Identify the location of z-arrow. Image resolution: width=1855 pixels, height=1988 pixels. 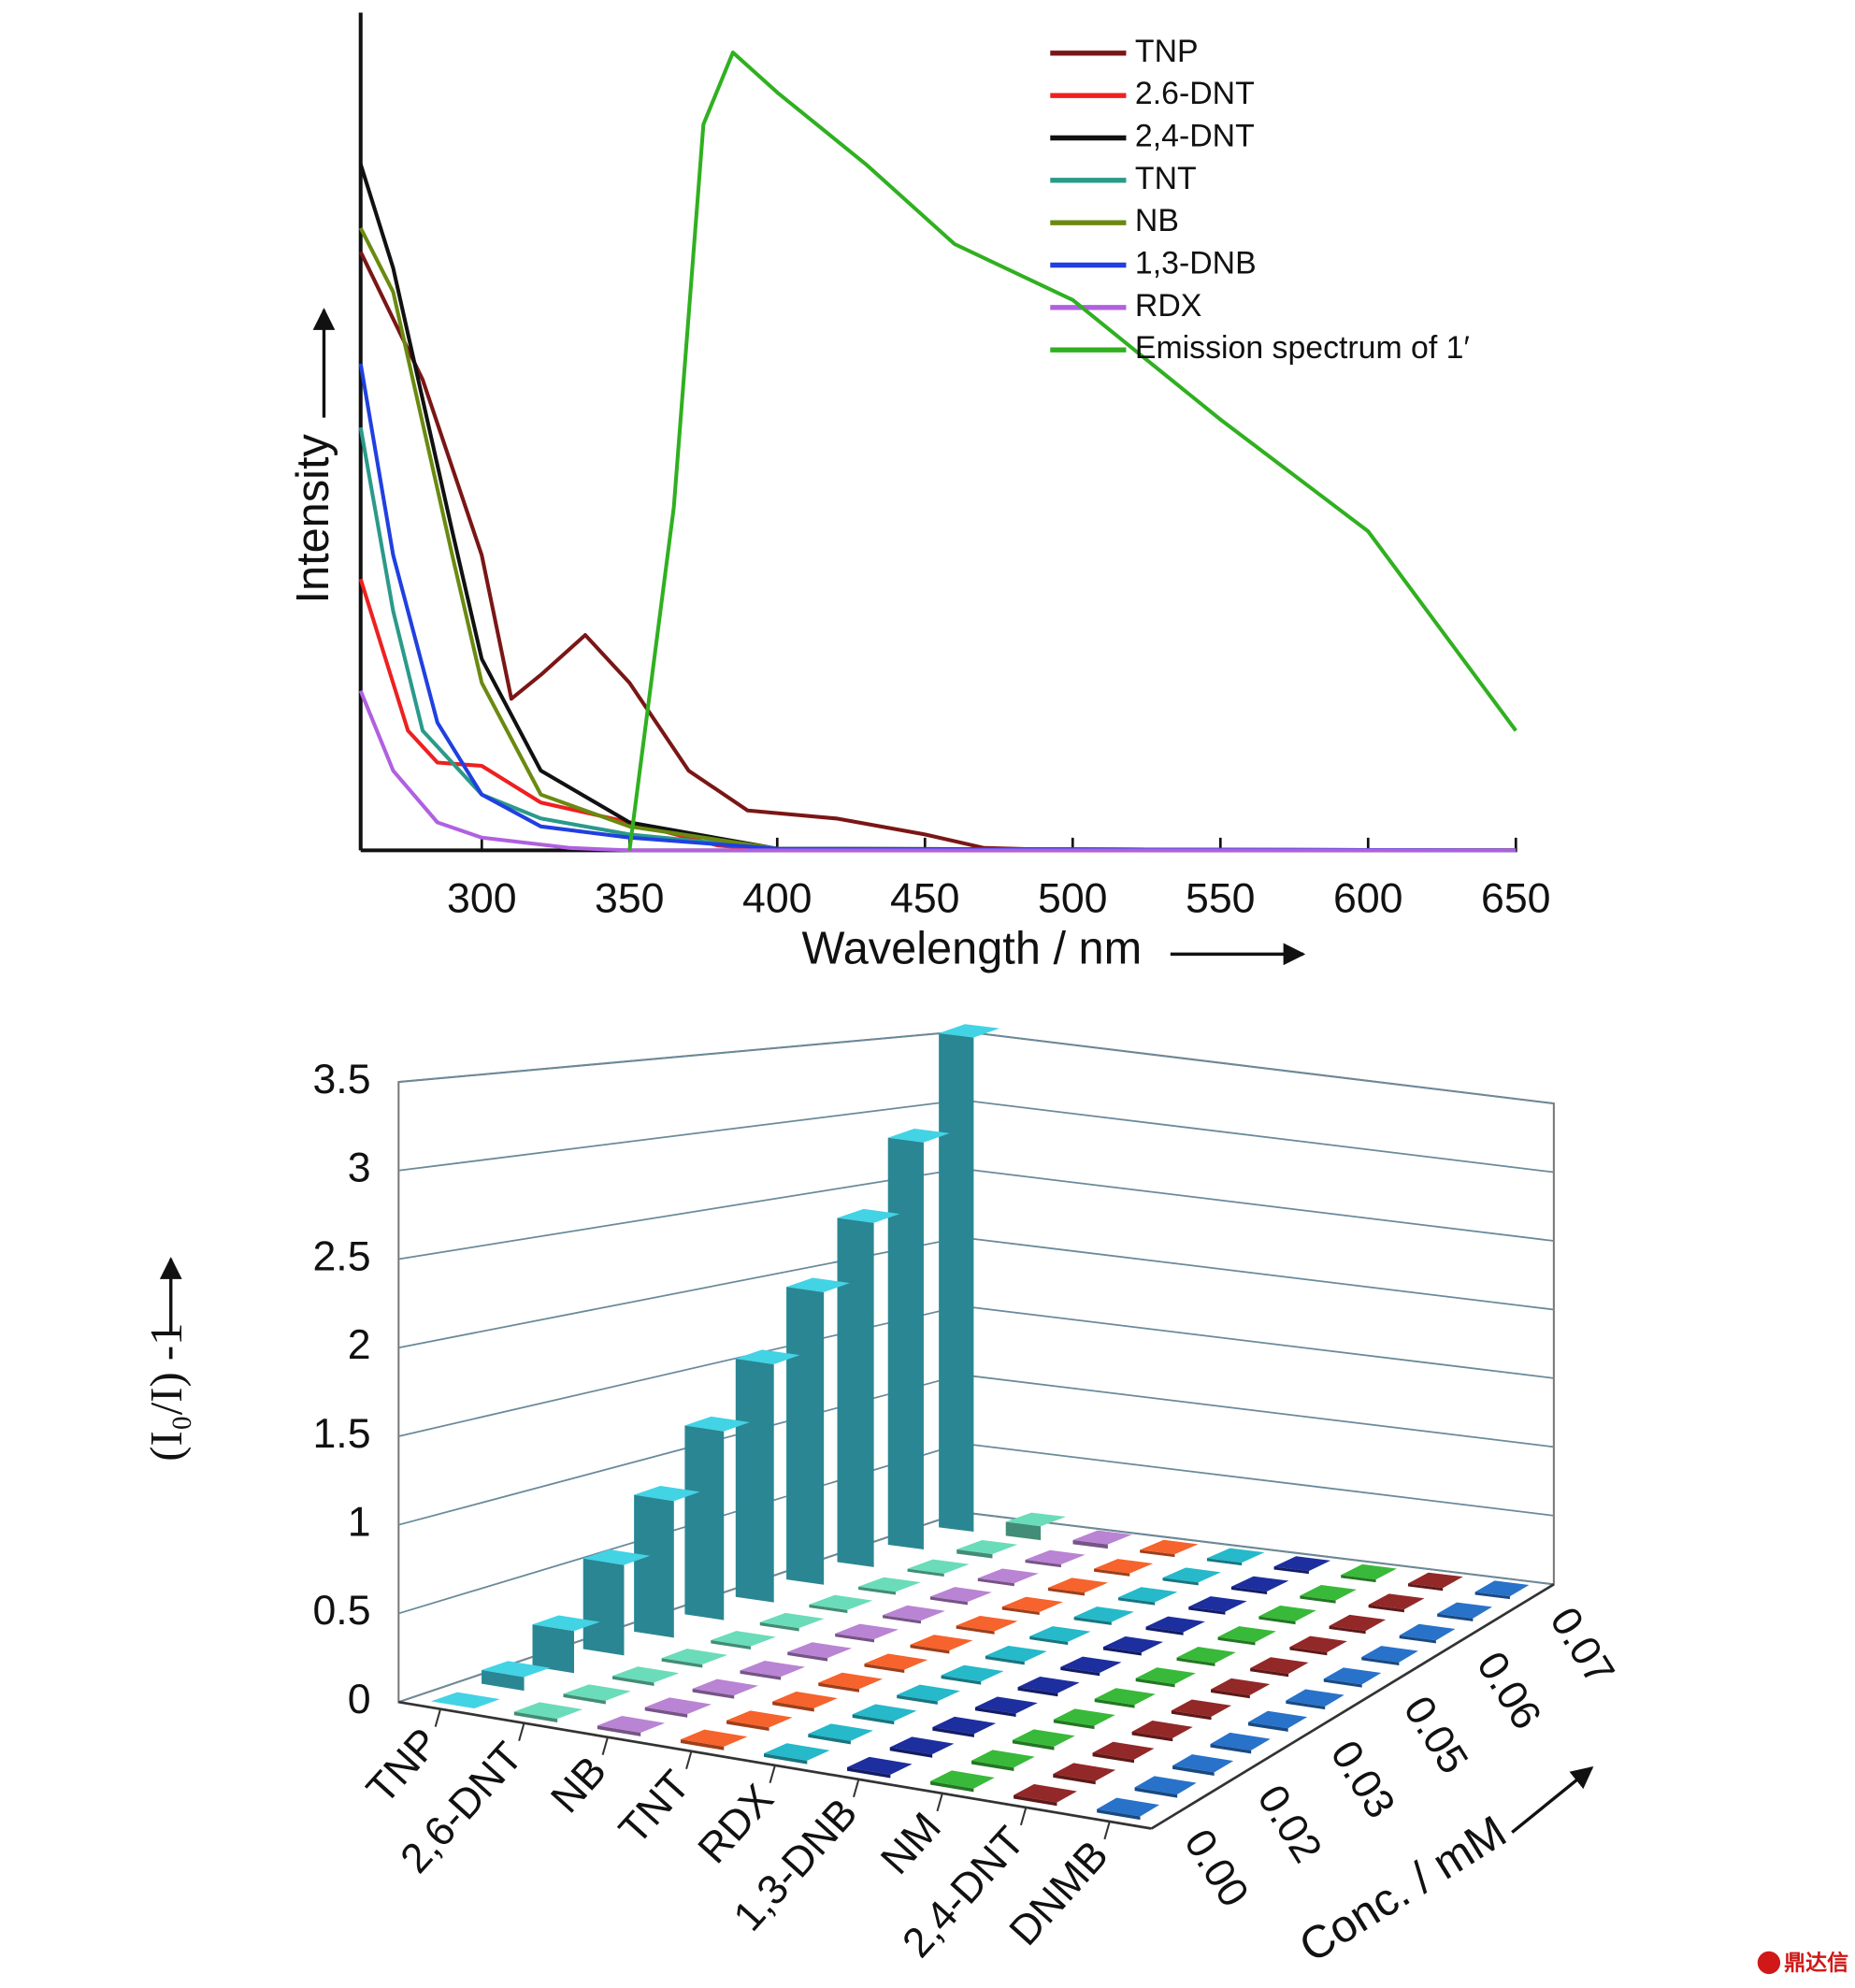
(1552, 1800).